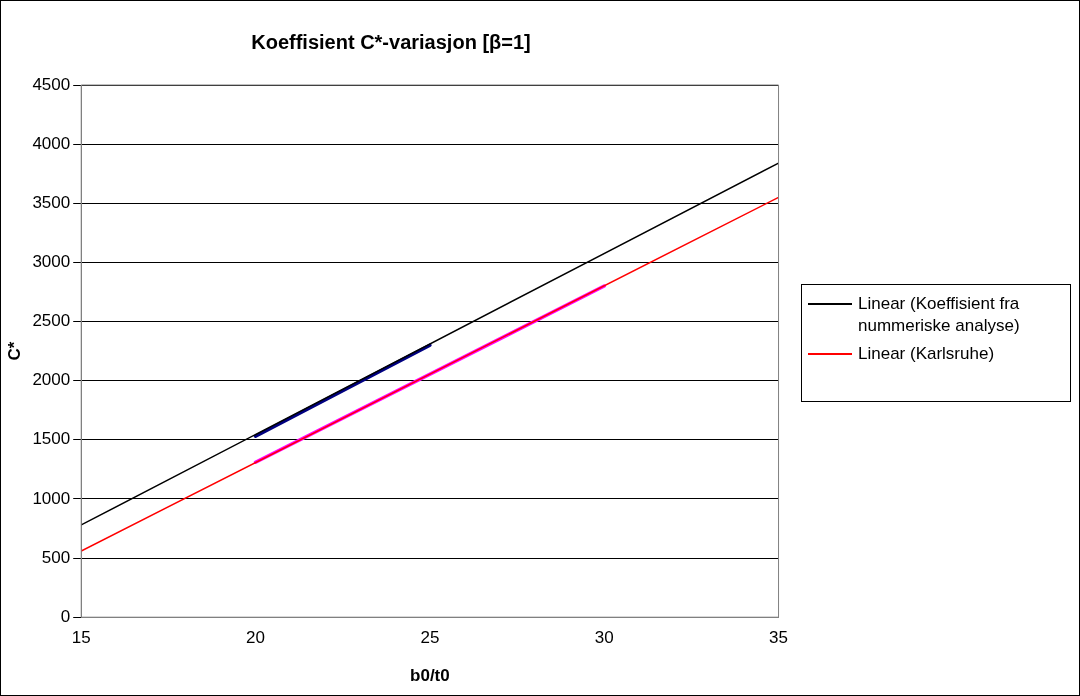  Describe the element at coordinates (256, 638) in the screenshot. I see `x-tick-label: 20` at that location.